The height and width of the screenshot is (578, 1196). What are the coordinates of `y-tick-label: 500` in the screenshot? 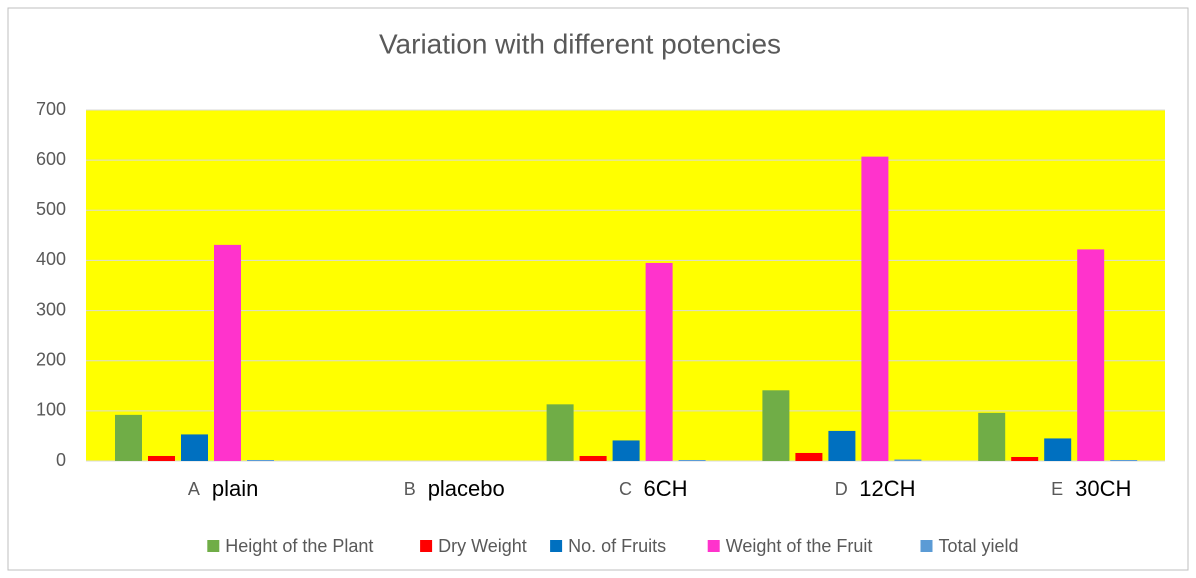 It's located at (51, 209).